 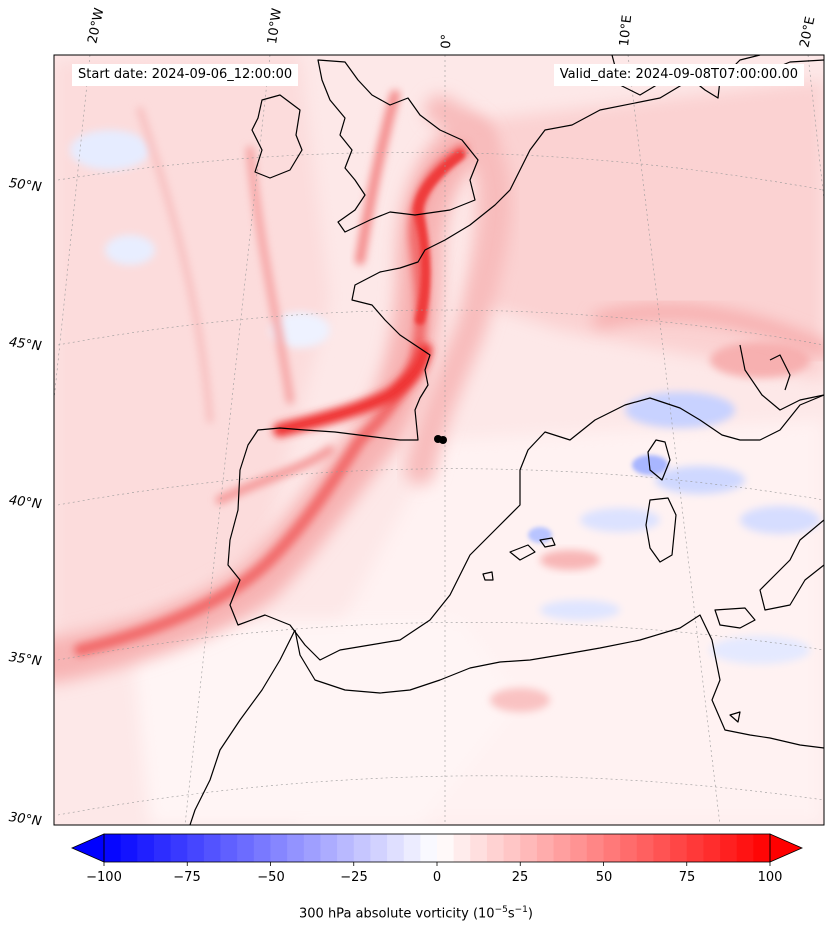 I want to click on colorbar-segments, so click(x=437, y=848).